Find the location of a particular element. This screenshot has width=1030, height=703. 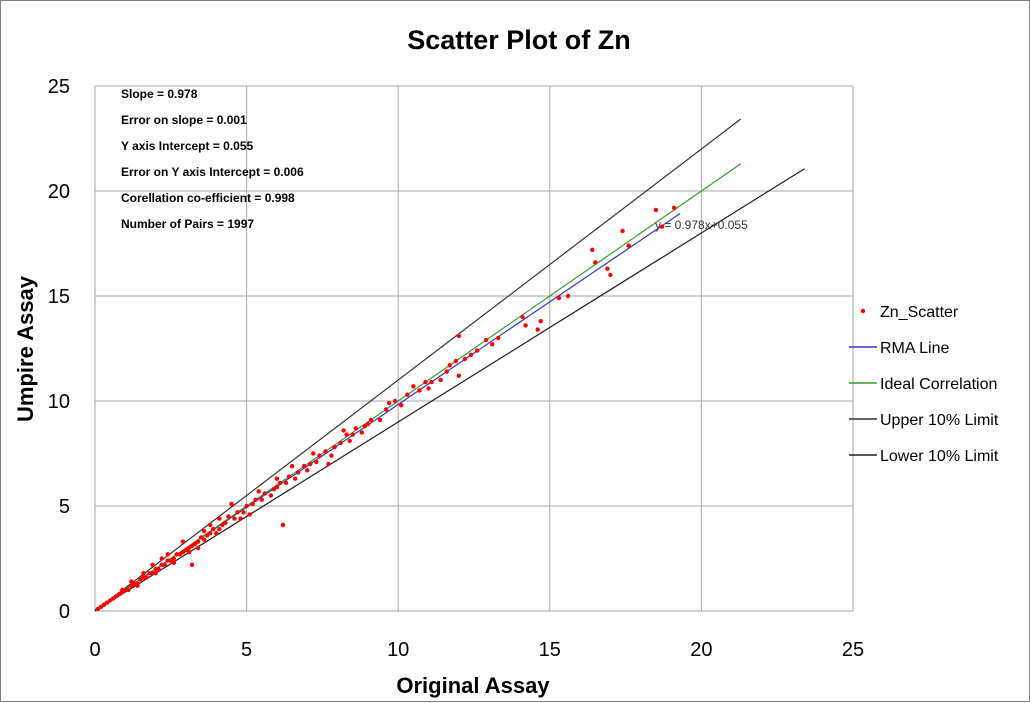

y-axis-label: Umpire Assay is located at coordinates (25, 348).